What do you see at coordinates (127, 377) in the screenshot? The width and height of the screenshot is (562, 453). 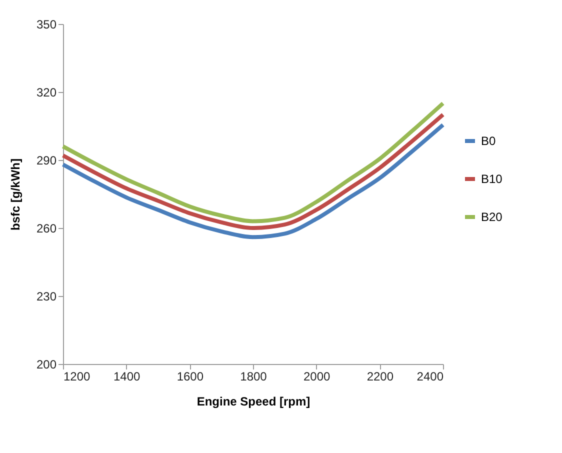 I see `x-tick-label: 1400` at bounding box center [127, 377].